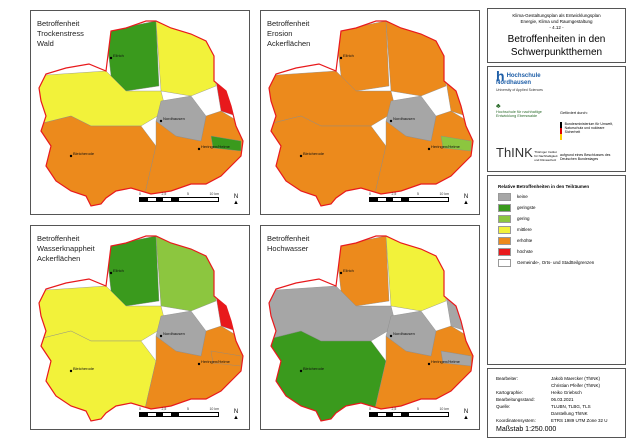 This screenshot has height=445, width=629. What do you see at coordinates (288, 243) in the screenshot?
I see `panel-title: Betroffenheit Hochwasser` at bounding box center [288, 243].